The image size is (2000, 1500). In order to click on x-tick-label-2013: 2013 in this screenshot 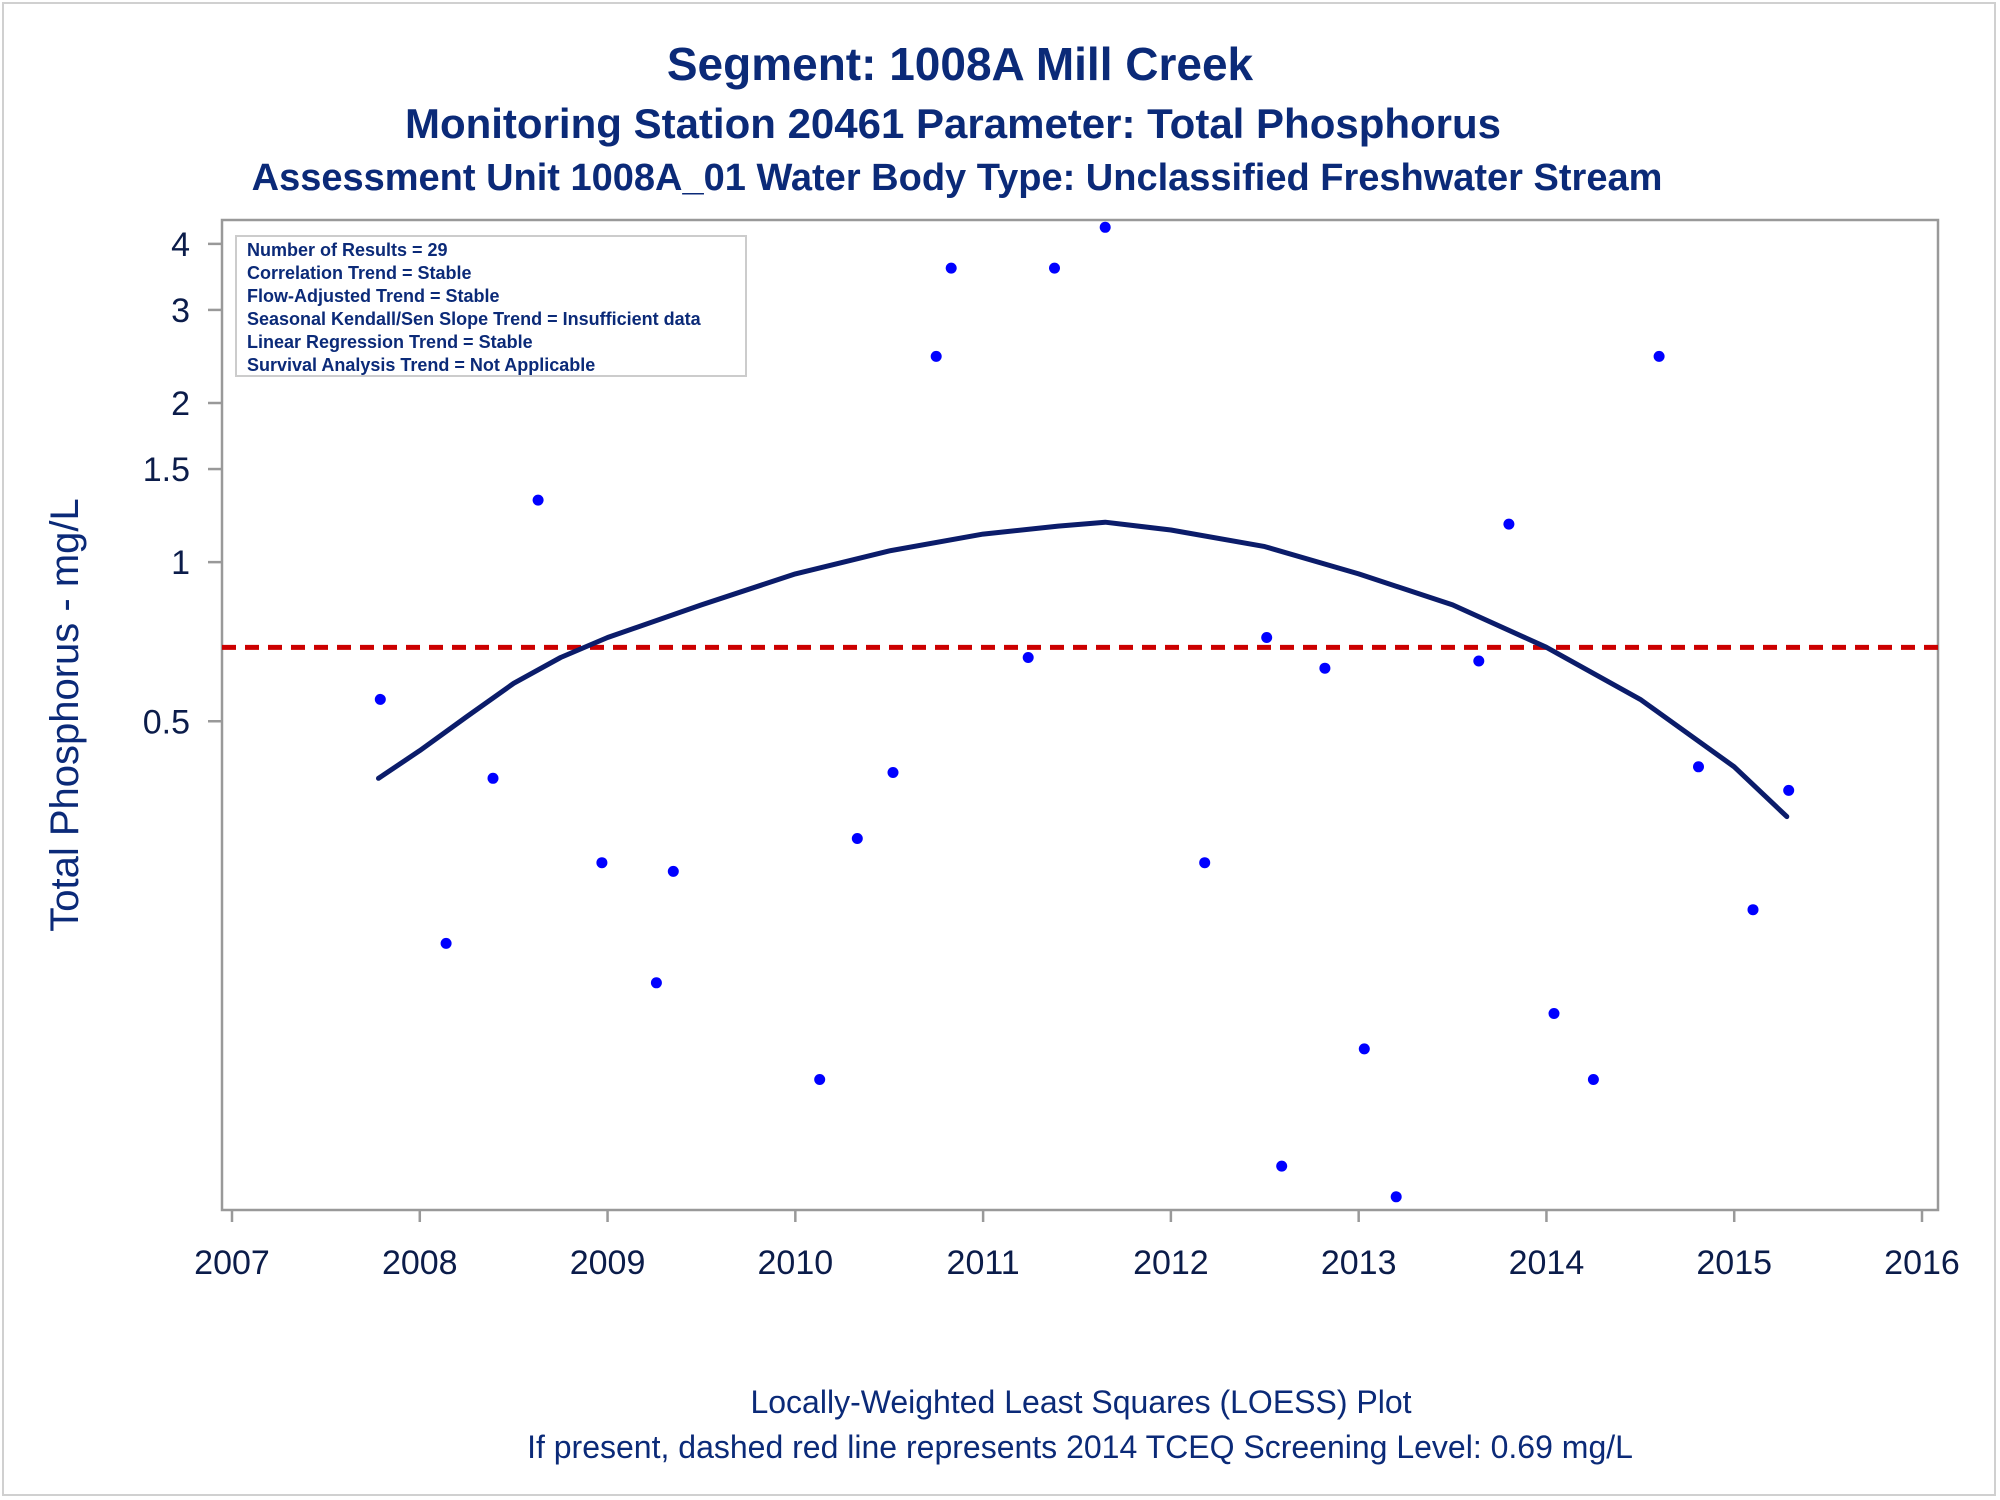, I will do `click(1359, 1263)`.